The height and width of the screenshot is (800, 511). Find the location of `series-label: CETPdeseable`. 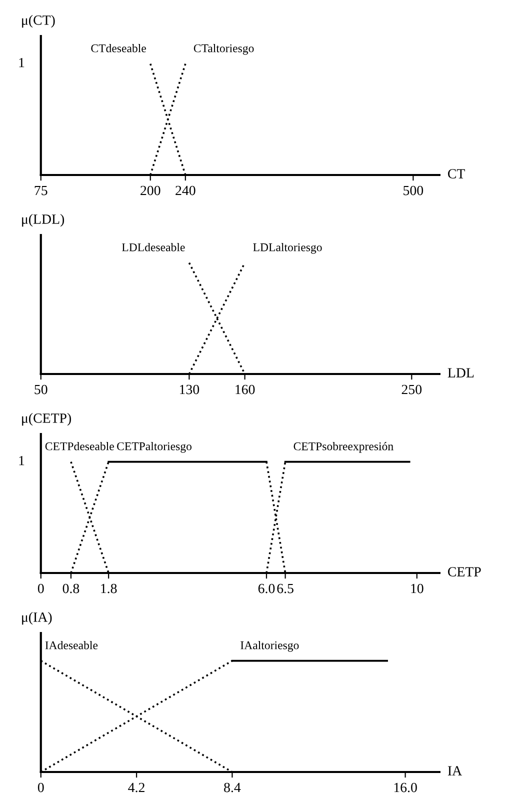

series-label: CETPdeseable is located at coordinates (79, 446).